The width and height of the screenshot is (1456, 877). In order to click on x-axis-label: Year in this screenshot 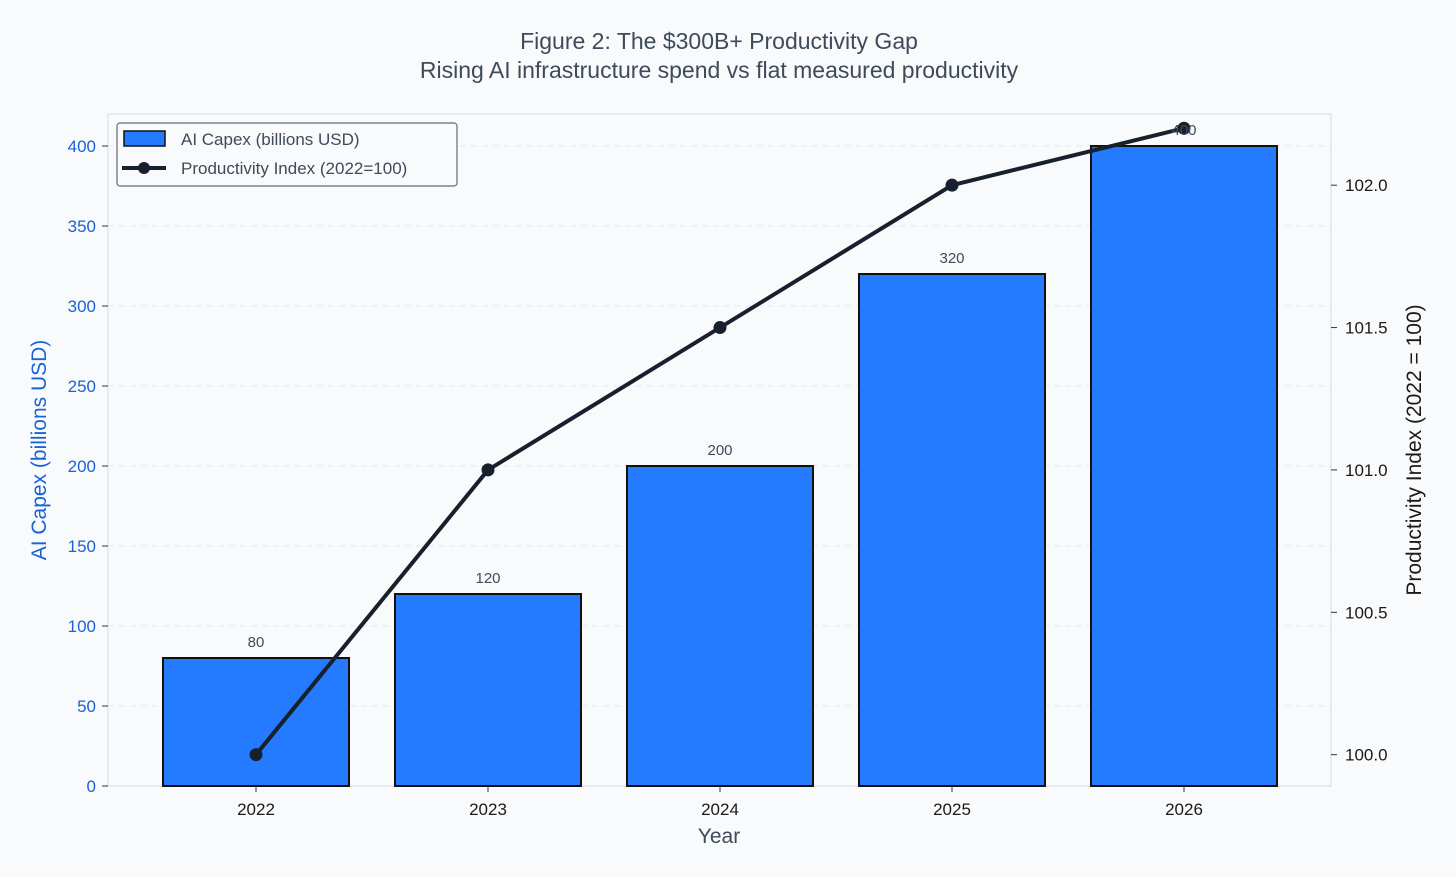, I will do `click(719, 836)`.